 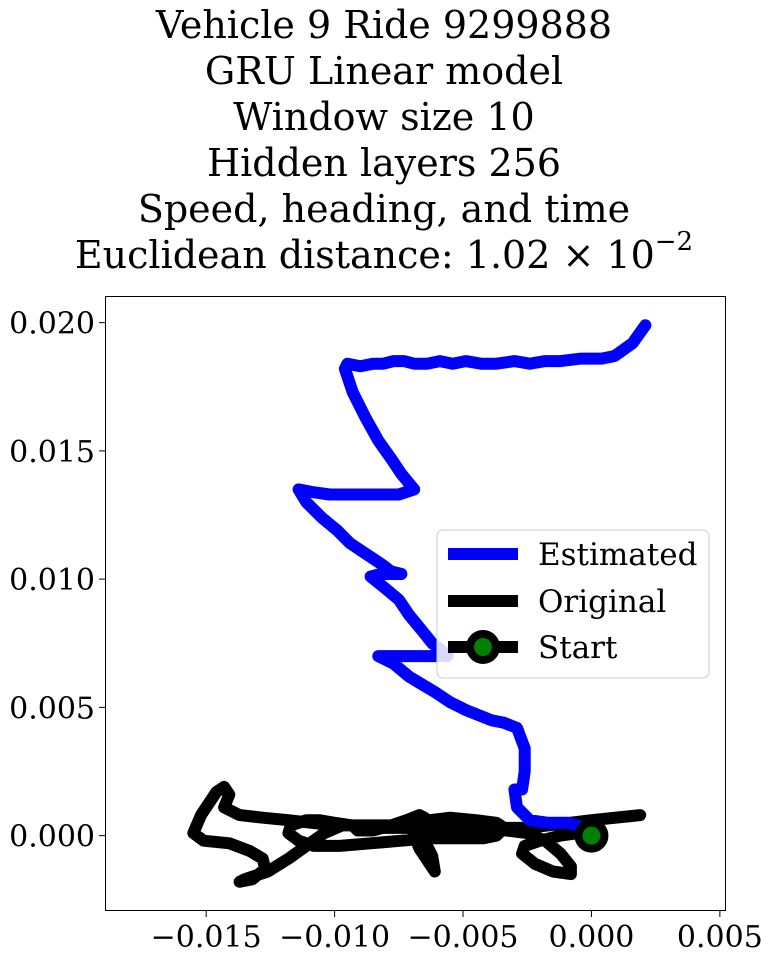 I want to click on distance-exponent: −2, so click(x=674, y=242).